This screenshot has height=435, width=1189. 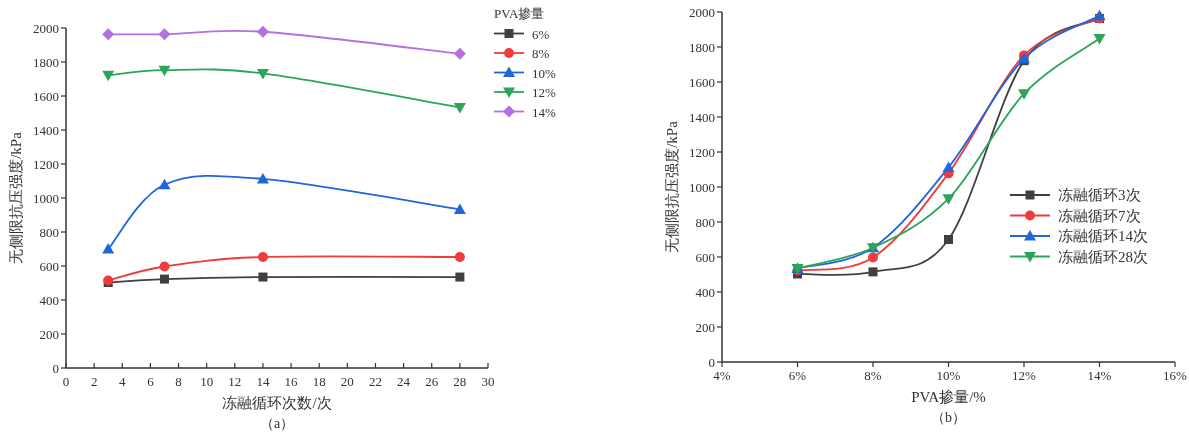 I want to click on x-tick-label: 10%, so click(x=948, y=375).